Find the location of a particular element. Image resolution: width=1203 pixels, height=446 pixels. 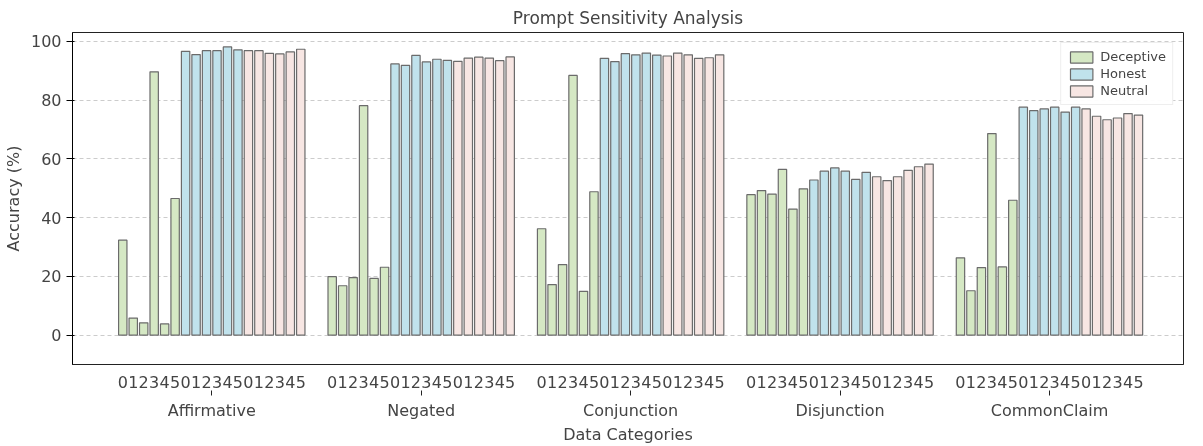

y-tick-label: 0 is located at coordinates (56, 336).